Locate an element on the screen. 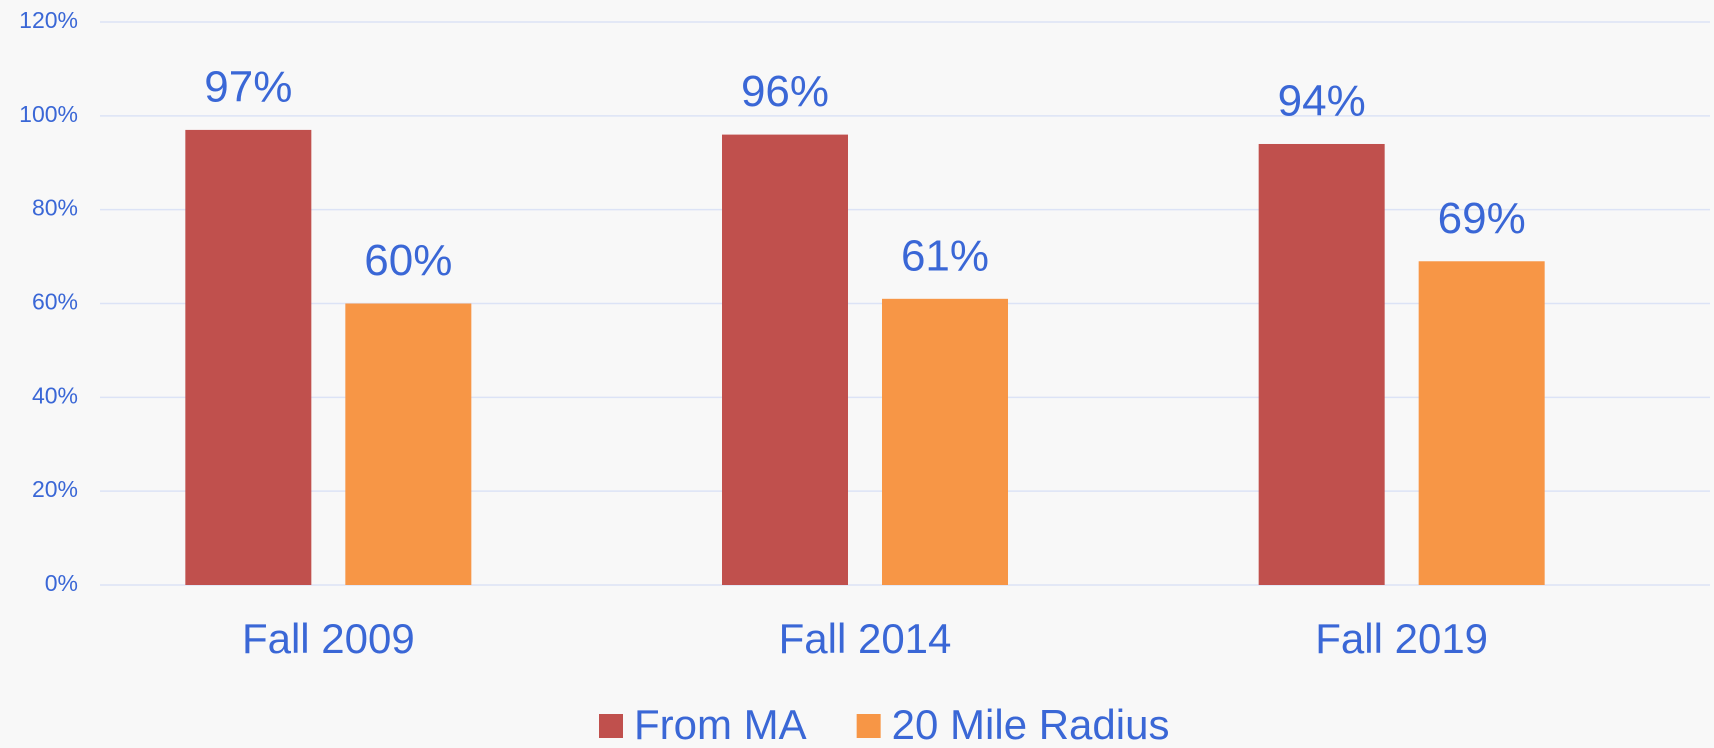 Image resolution: width=1714 pixels, height=748 pixels. legend-label: 20 Mile Radius is located at coordinates (1031, 724).